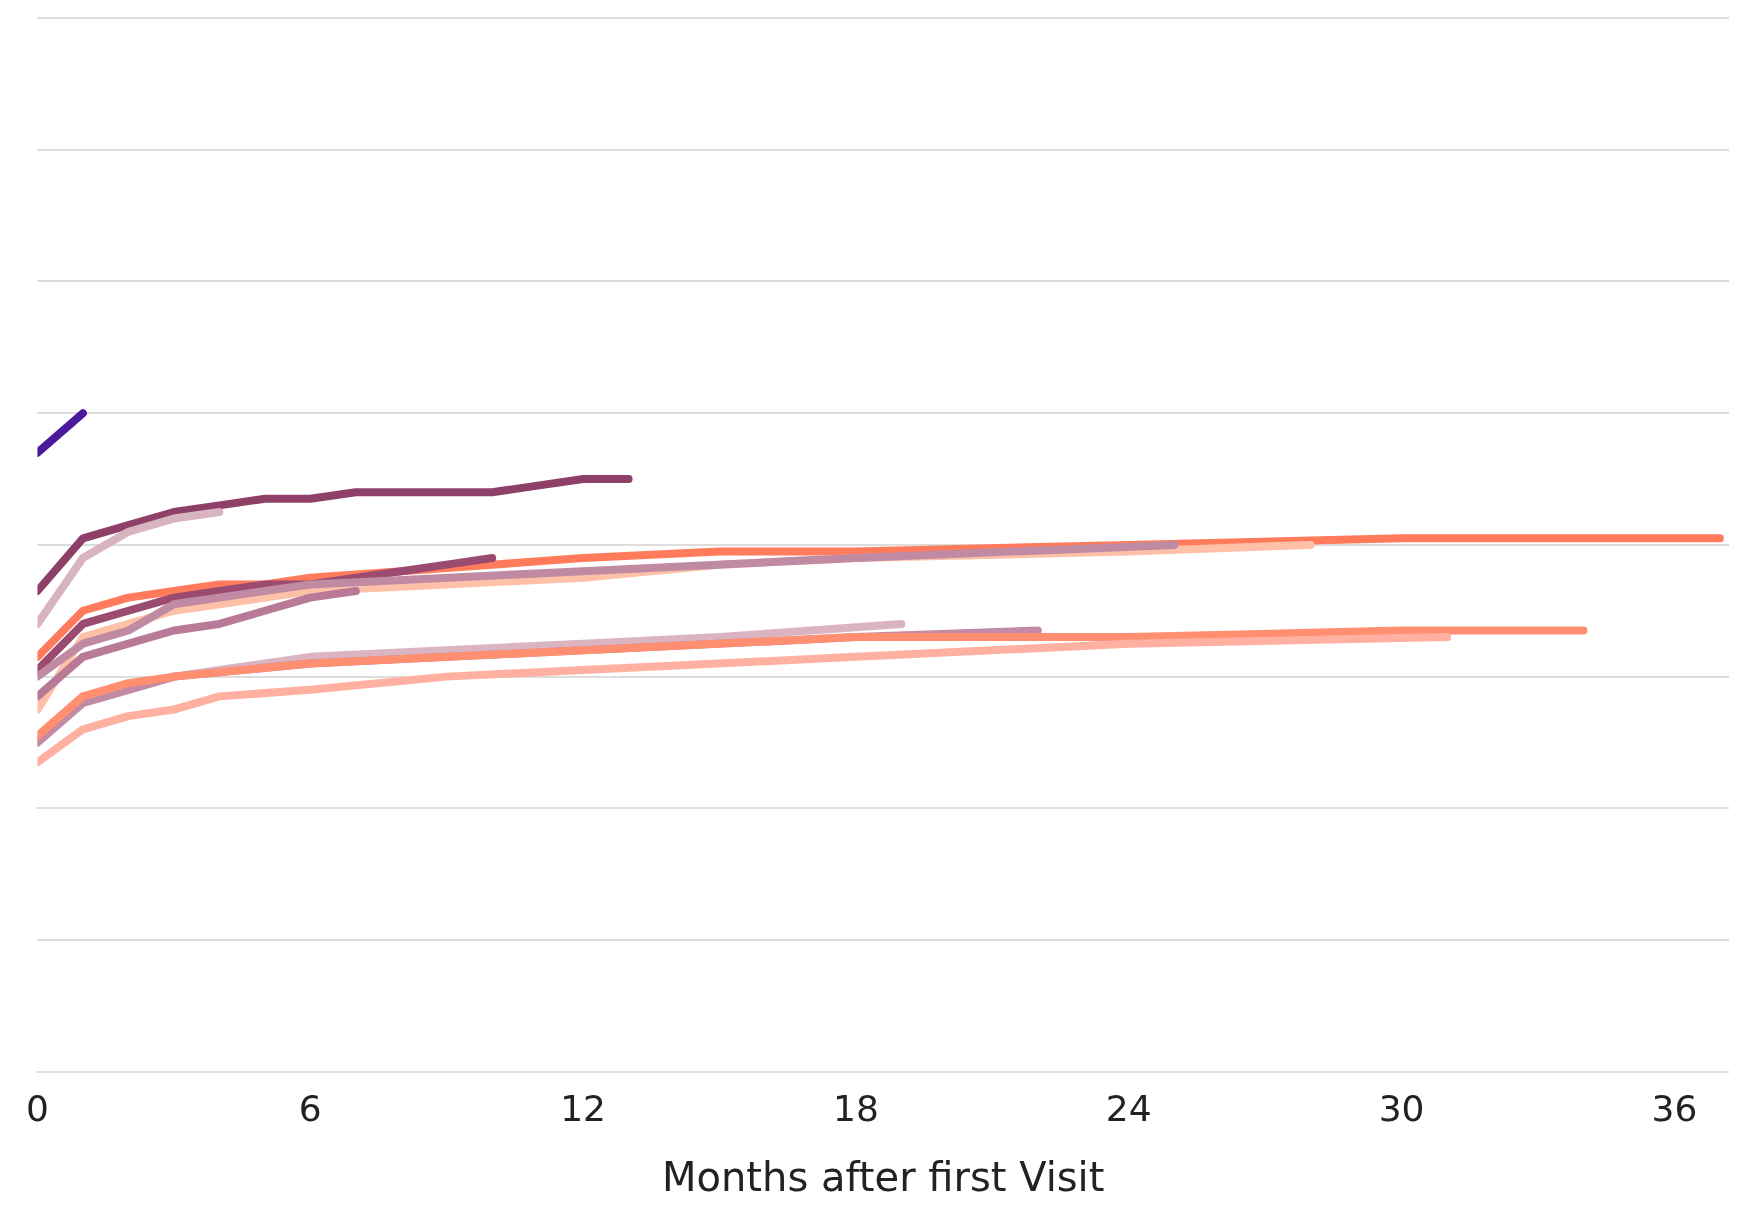 This screenshot has width=1741, height=1226. I want to click on x-tick-label: 24, so click(1128, 1108).